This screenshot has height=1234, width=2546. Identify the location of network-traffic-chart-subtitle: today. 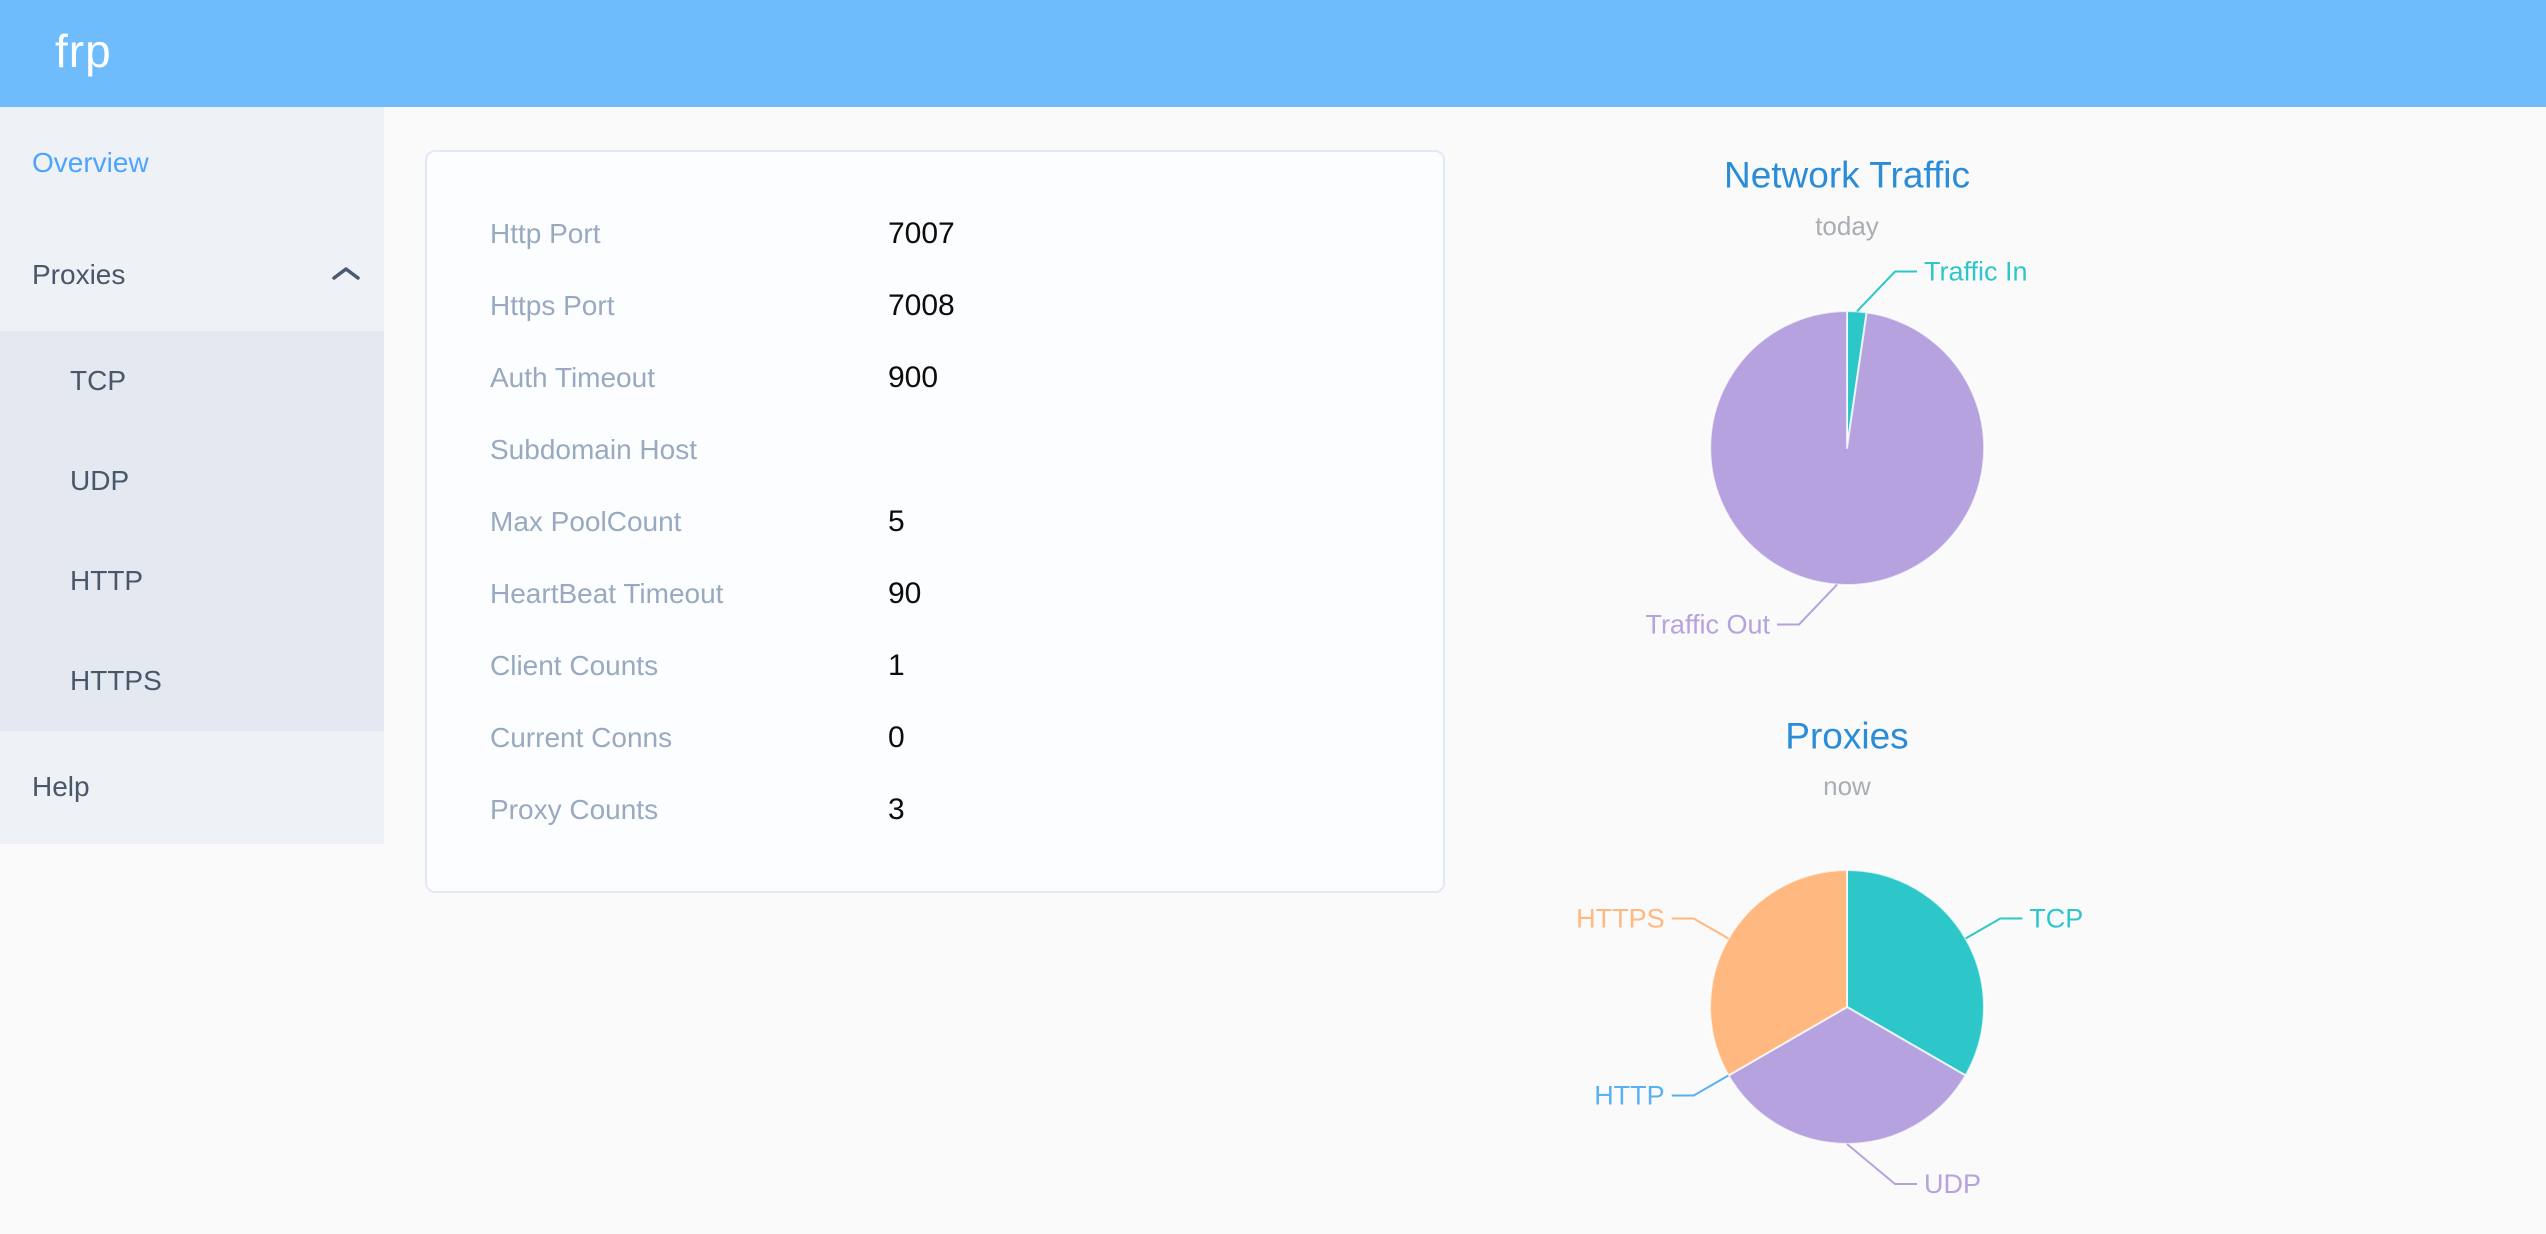
(1847, 226).